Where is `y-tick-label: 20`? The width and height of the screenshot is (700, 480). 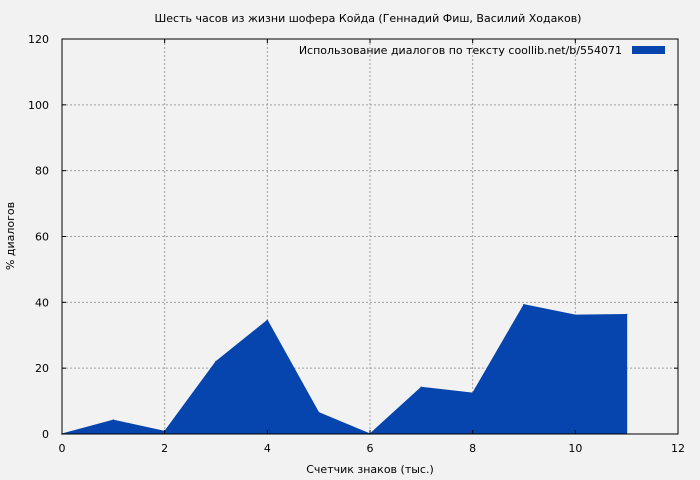
y-tick-label: 20 is located at coordinates (42, 368).